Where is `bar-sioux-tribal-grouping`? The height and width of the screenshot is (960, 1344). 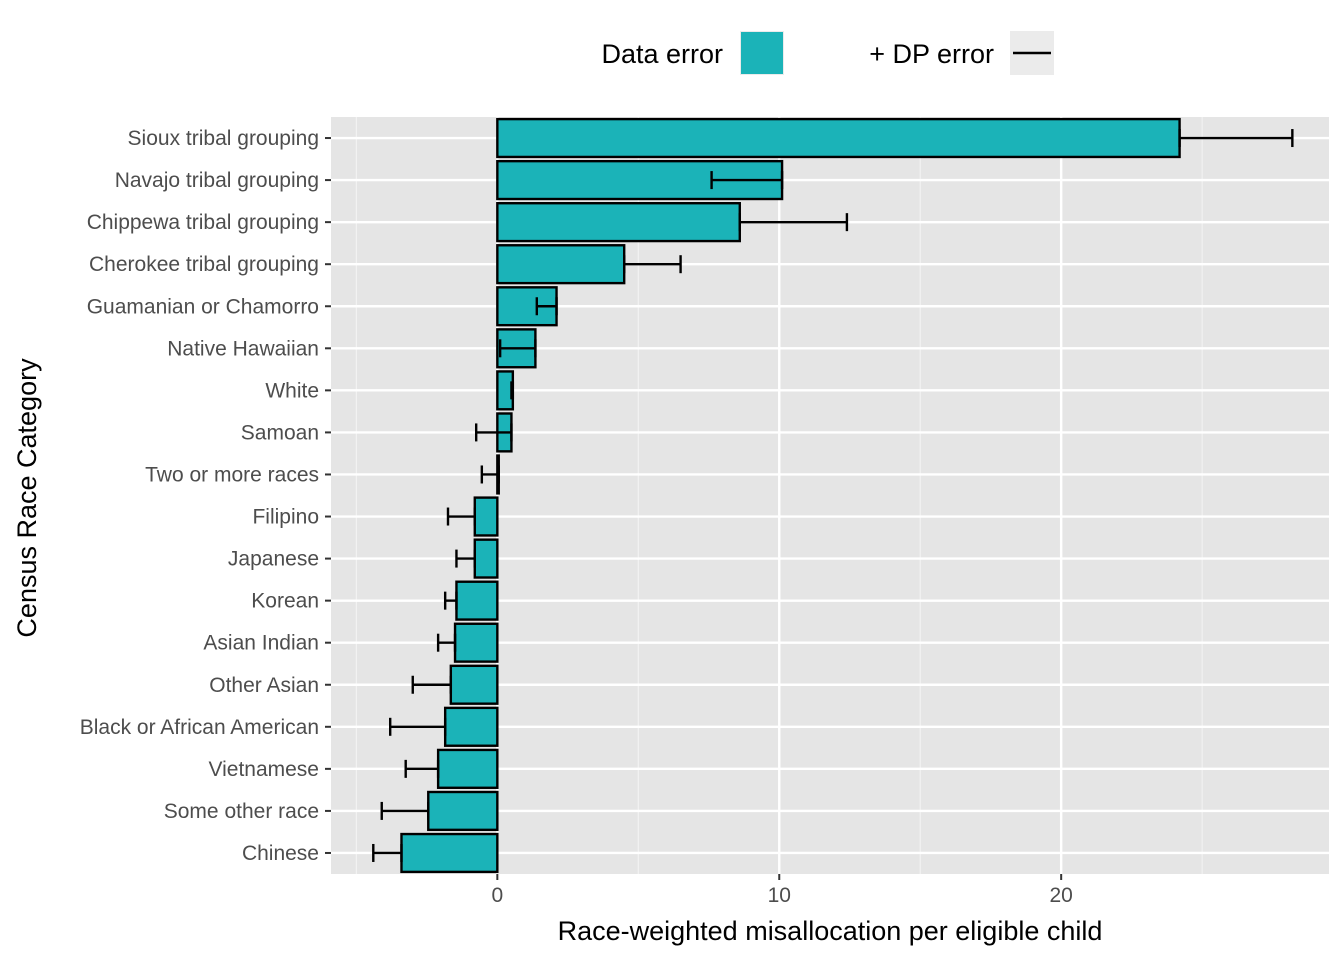
bar-sioux-tribal-grouping is located at coordinates (838, 138).